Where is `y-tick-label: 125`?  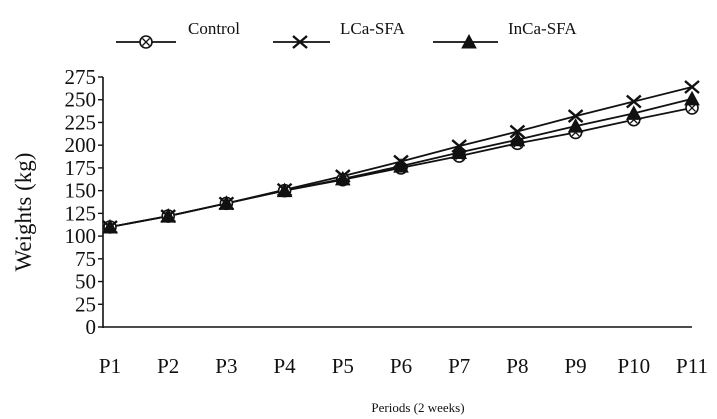 y-tick-label: 125 is located at coordinates (81, 213).